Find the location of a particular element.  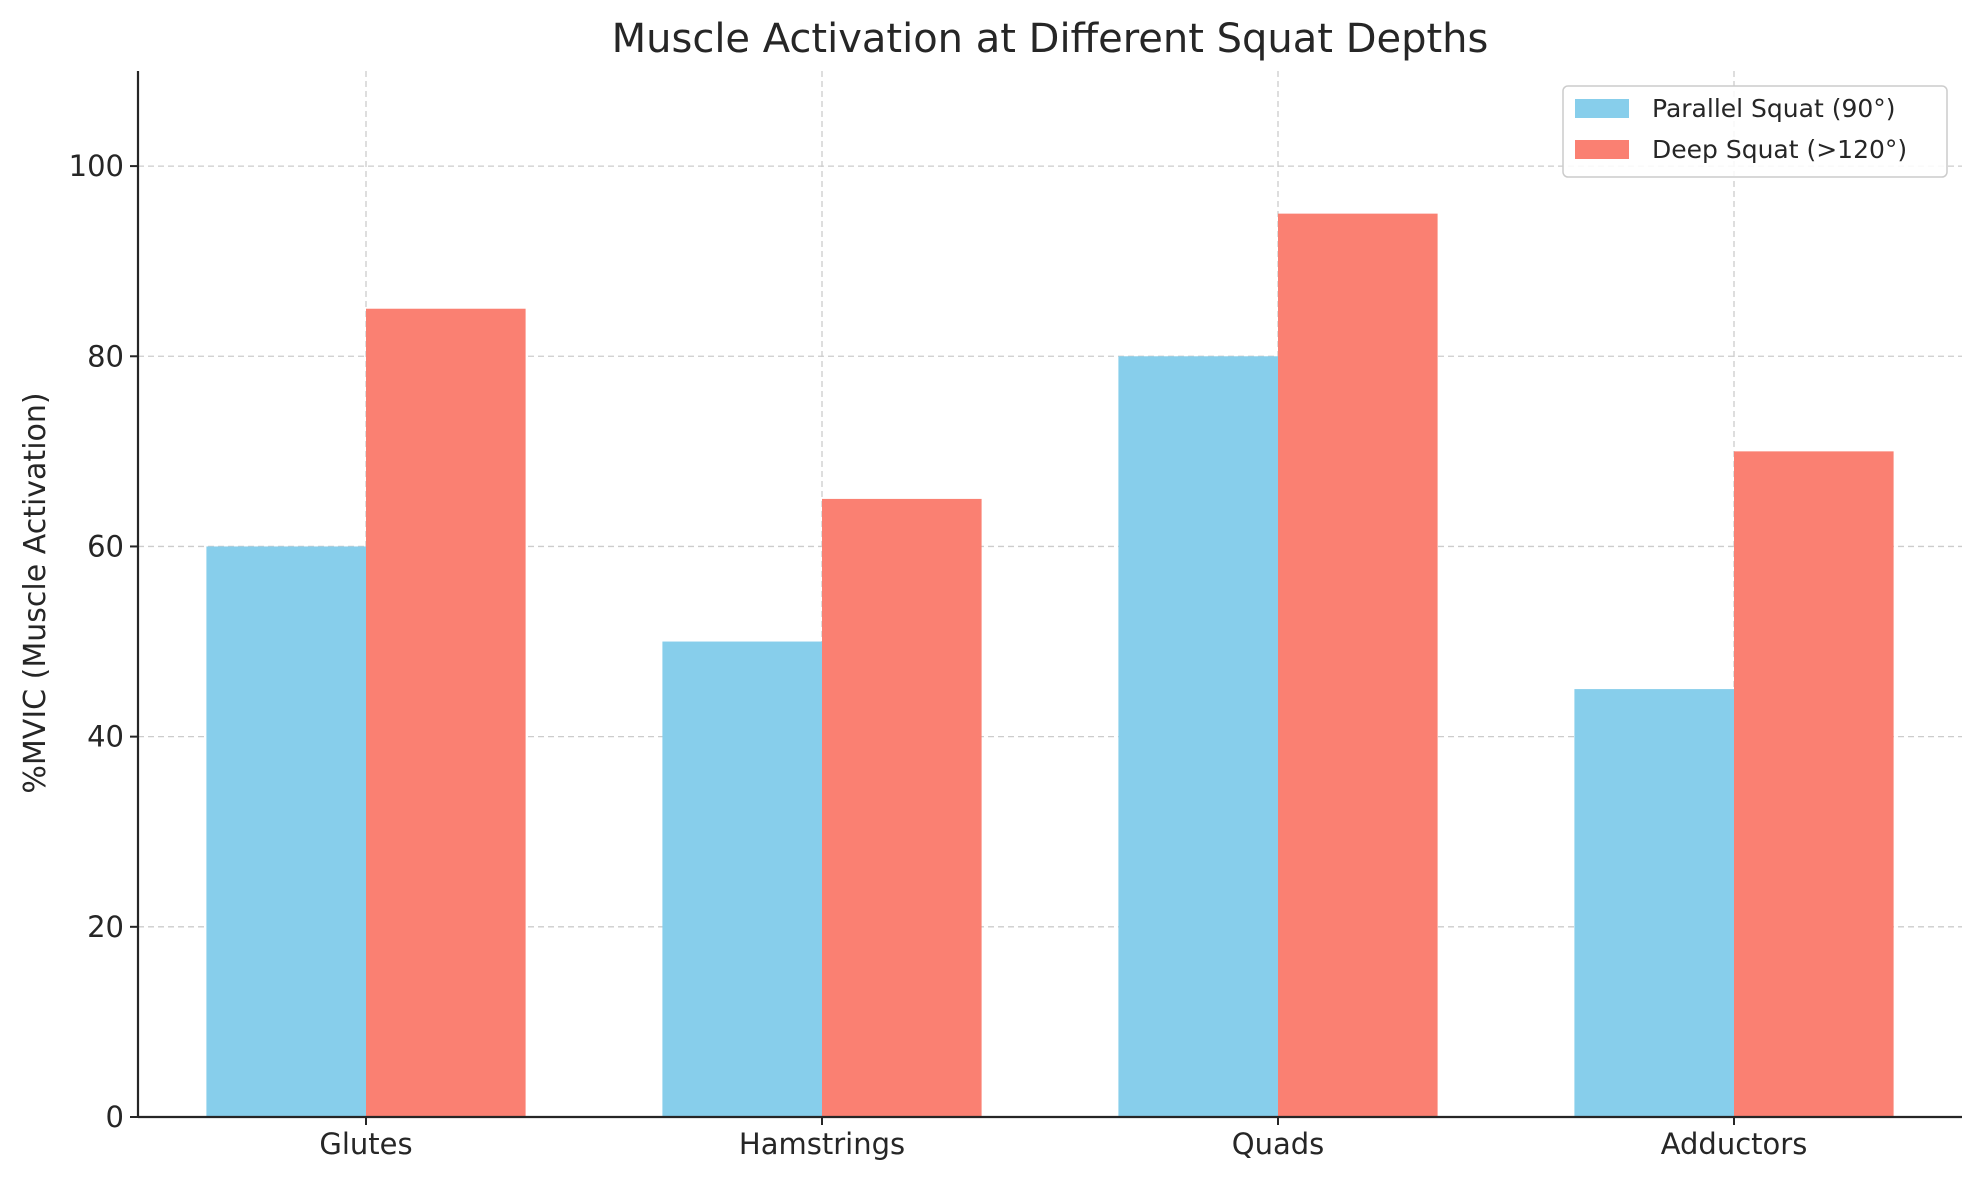

legend-label-2: Deep Squat (>120°) is located at coordinates (1779, 149).